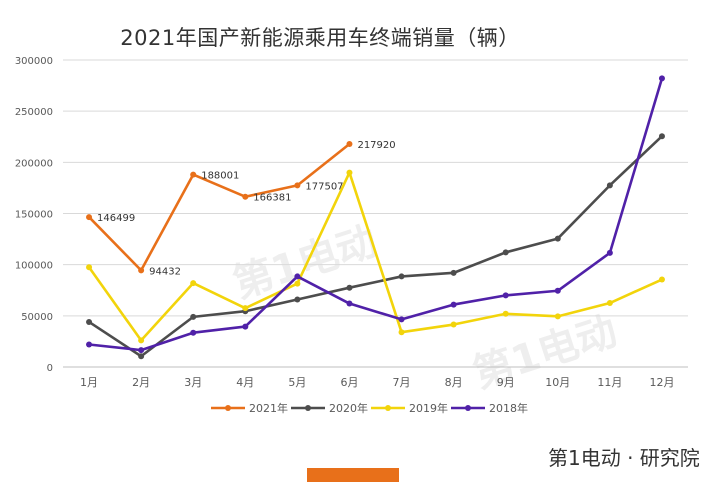  What do you see at coordinates (506, 382) in the screenshot?
I see `x-tick-label: 9月` at bounding box center [506, 382].